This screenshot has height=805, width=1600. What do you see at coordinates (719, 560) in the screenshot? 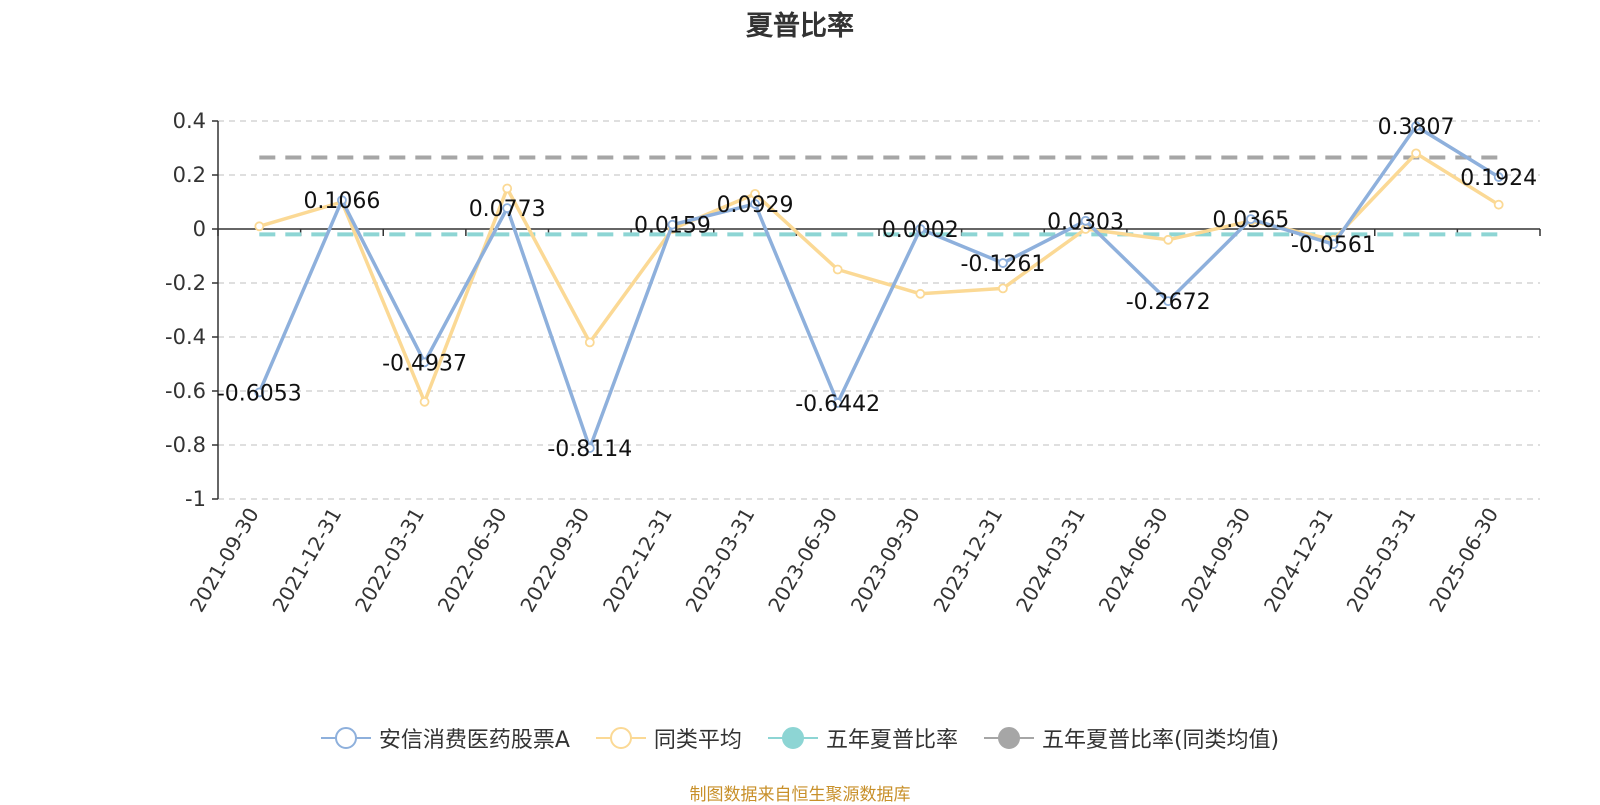
I see `x-tick-label: 2023-03-31` at bounding box center [719, 560].